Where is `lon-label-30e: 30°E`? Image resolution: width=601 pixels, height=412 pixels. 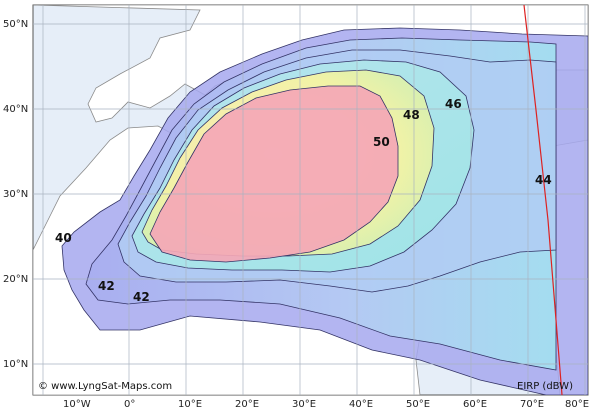
lon-label-30e: 30°E is located at coordinates (304, 404).